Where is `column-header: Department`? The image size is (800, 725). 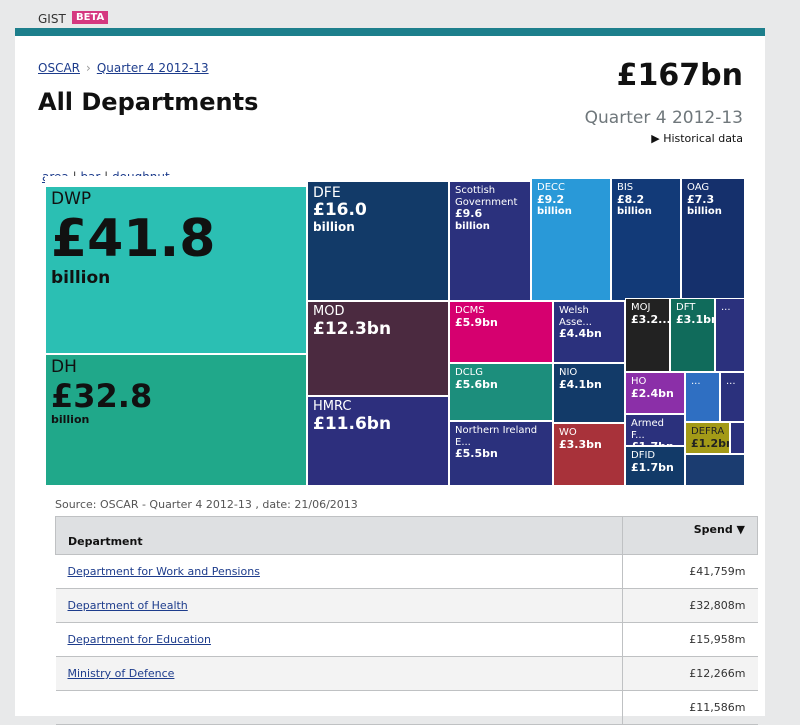 column-header: Department is located at coordinates (339, 535).